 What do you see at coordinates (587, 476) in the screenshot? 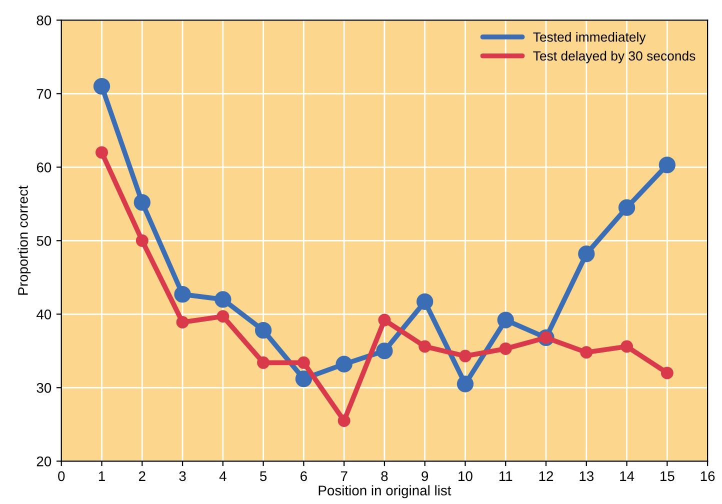
I see `x-tick-label: 13` at bounding box center [587, 476].